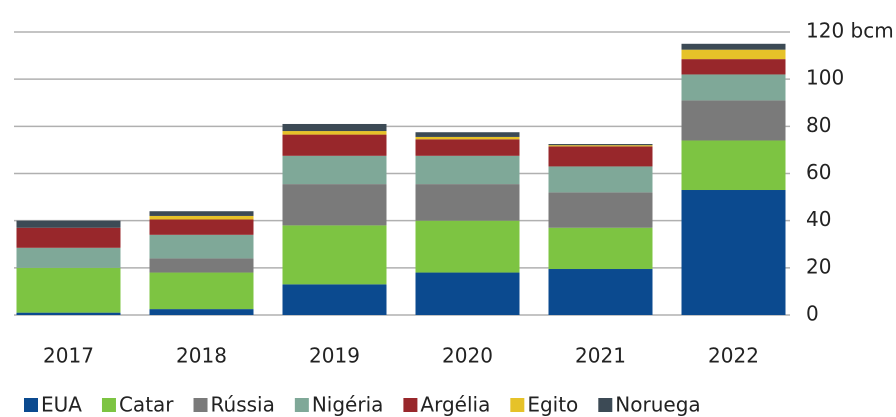 The image size is (896, 417). What do you see at coordinates (818, 266) in the screenshot?
I see `y-tick-label: 20` at bounding box center [818, 266].